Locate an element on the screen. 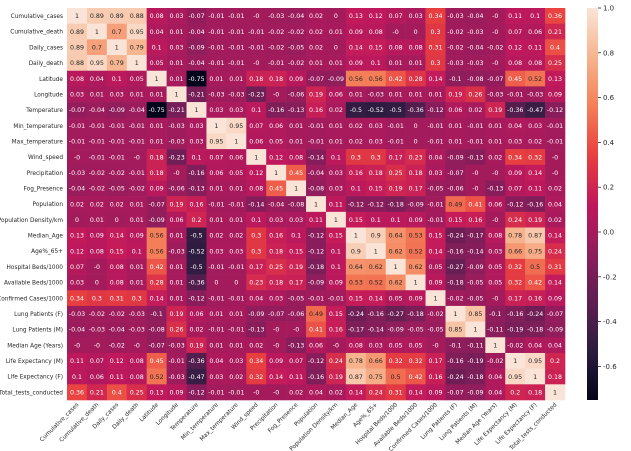  colorbar-gradient is located at coordinates (592, 204).